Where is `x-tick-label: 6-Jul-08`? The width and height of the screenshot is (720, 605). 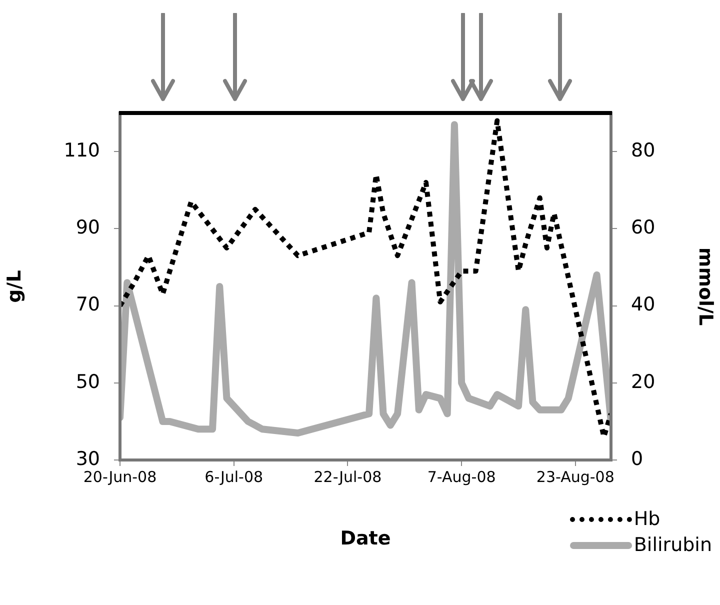
x-tick-label: 6-Jul-08 is located at coordinates (234, 477).